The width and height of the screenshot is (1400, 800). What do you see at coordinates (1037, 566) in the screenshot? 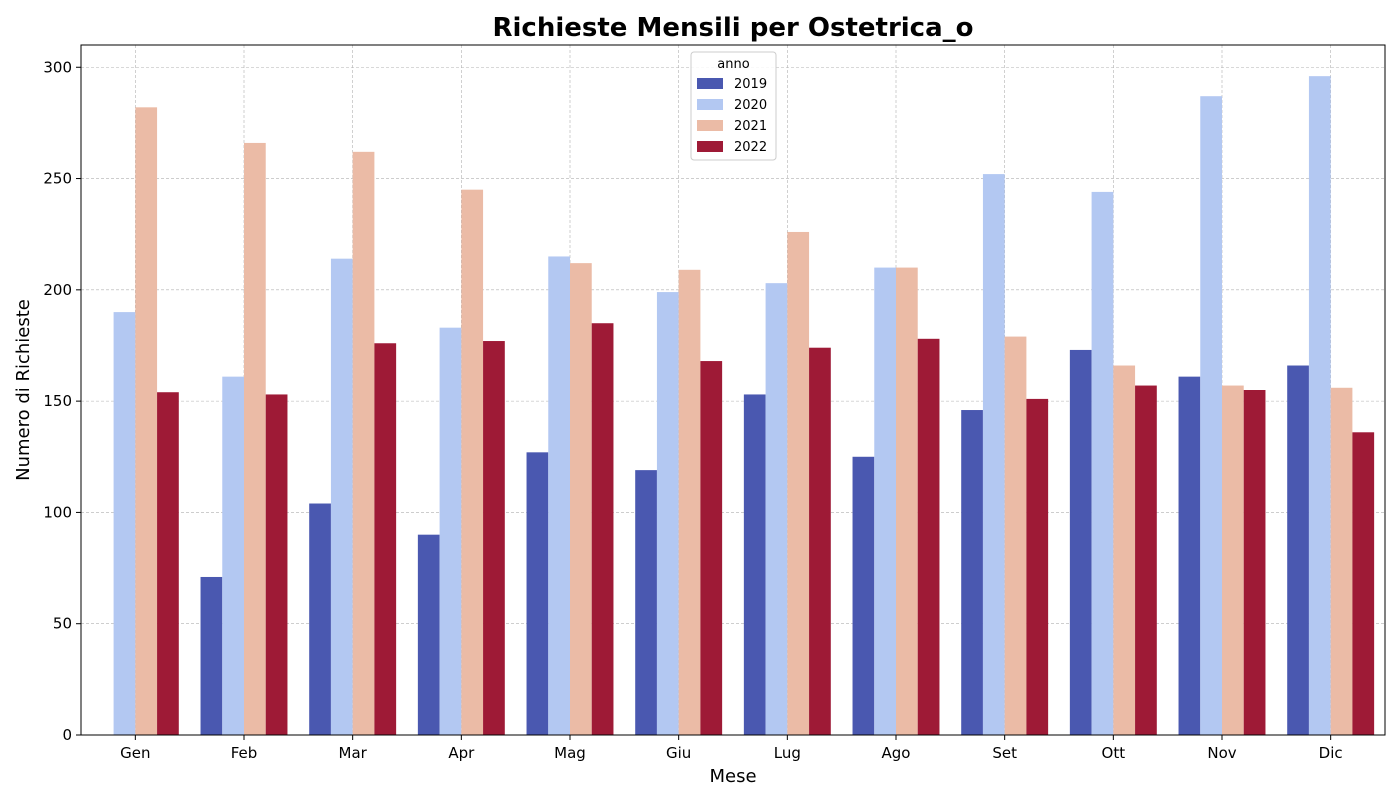
I see `bar-2022-set` at bounding box center [1037, 566].